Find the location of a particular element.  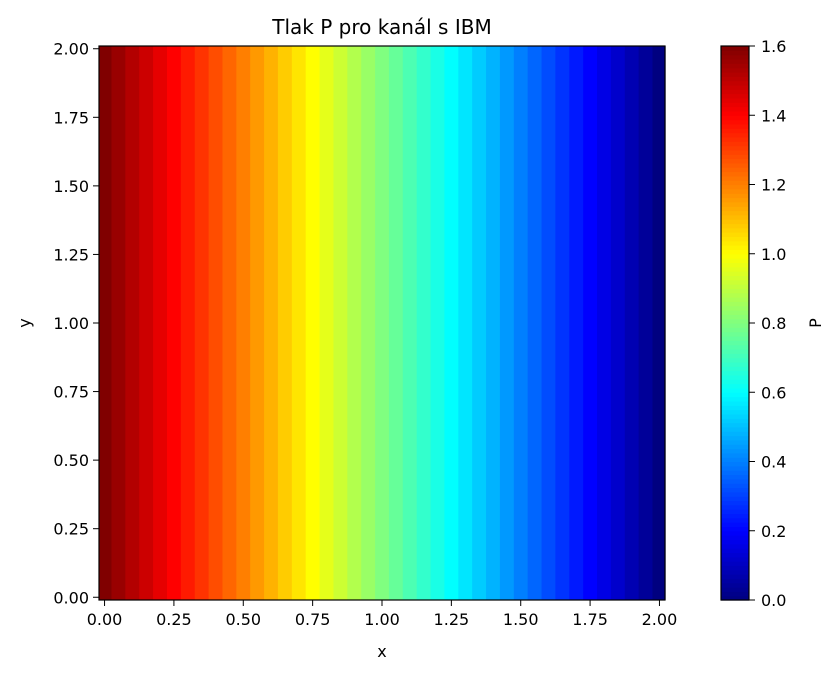

colorbar-tick-label: 0.2 is located at coordinates (773, 531).